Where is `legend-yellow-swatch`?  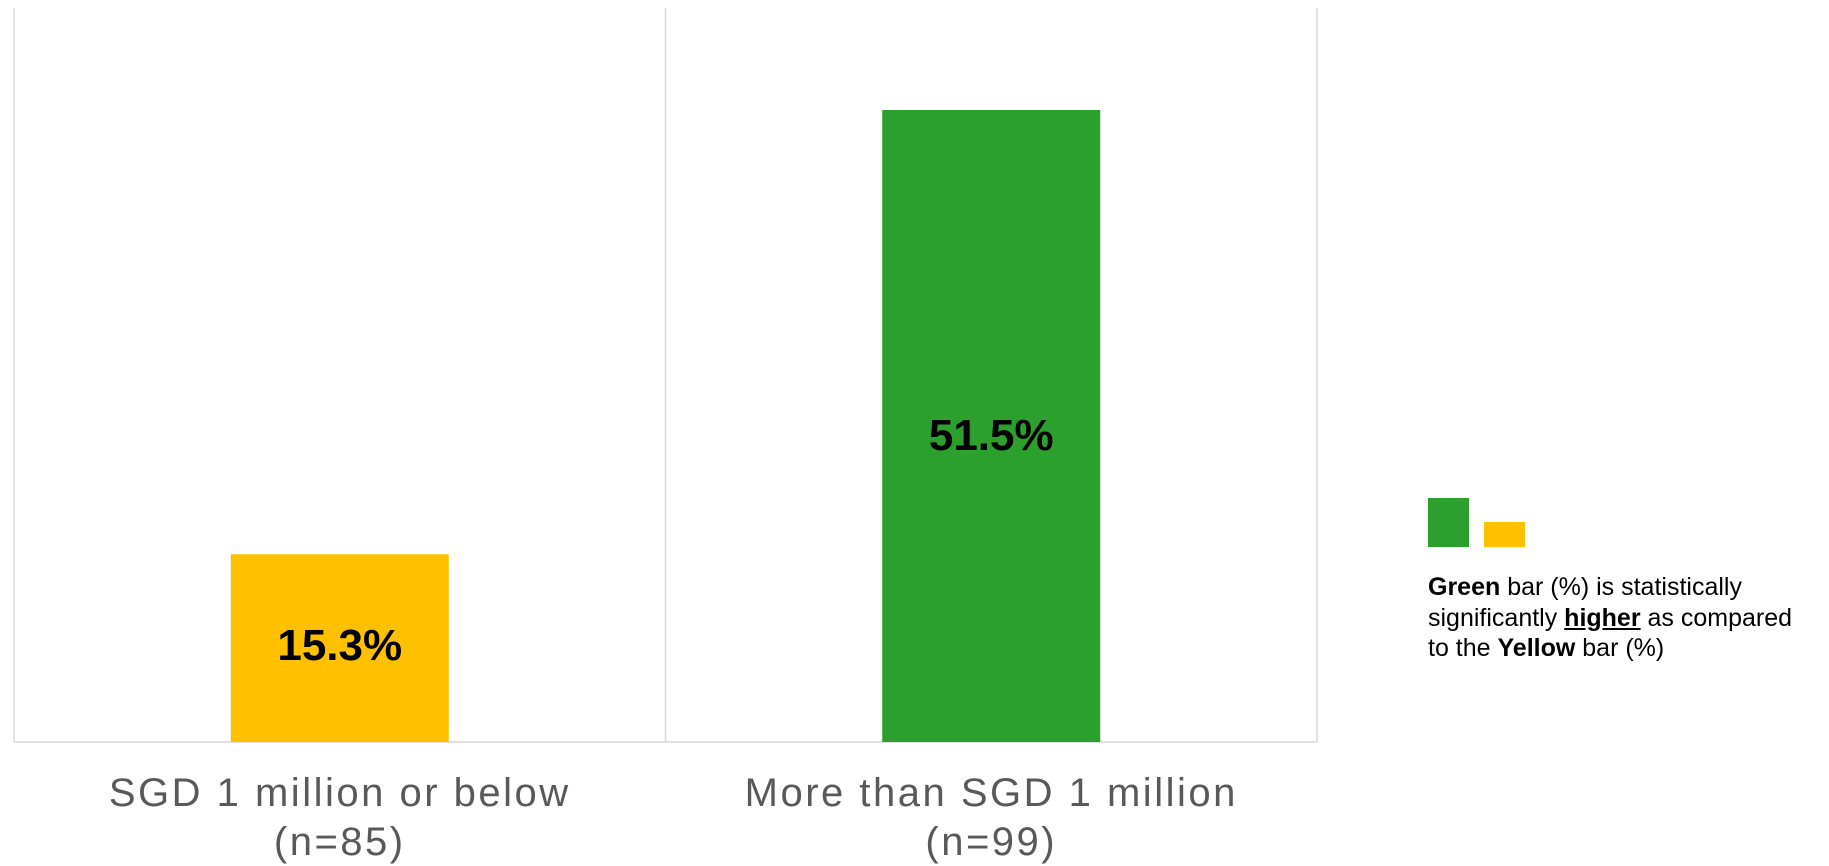 legend-yellow-swatch is located at coordinates (1504, 534).